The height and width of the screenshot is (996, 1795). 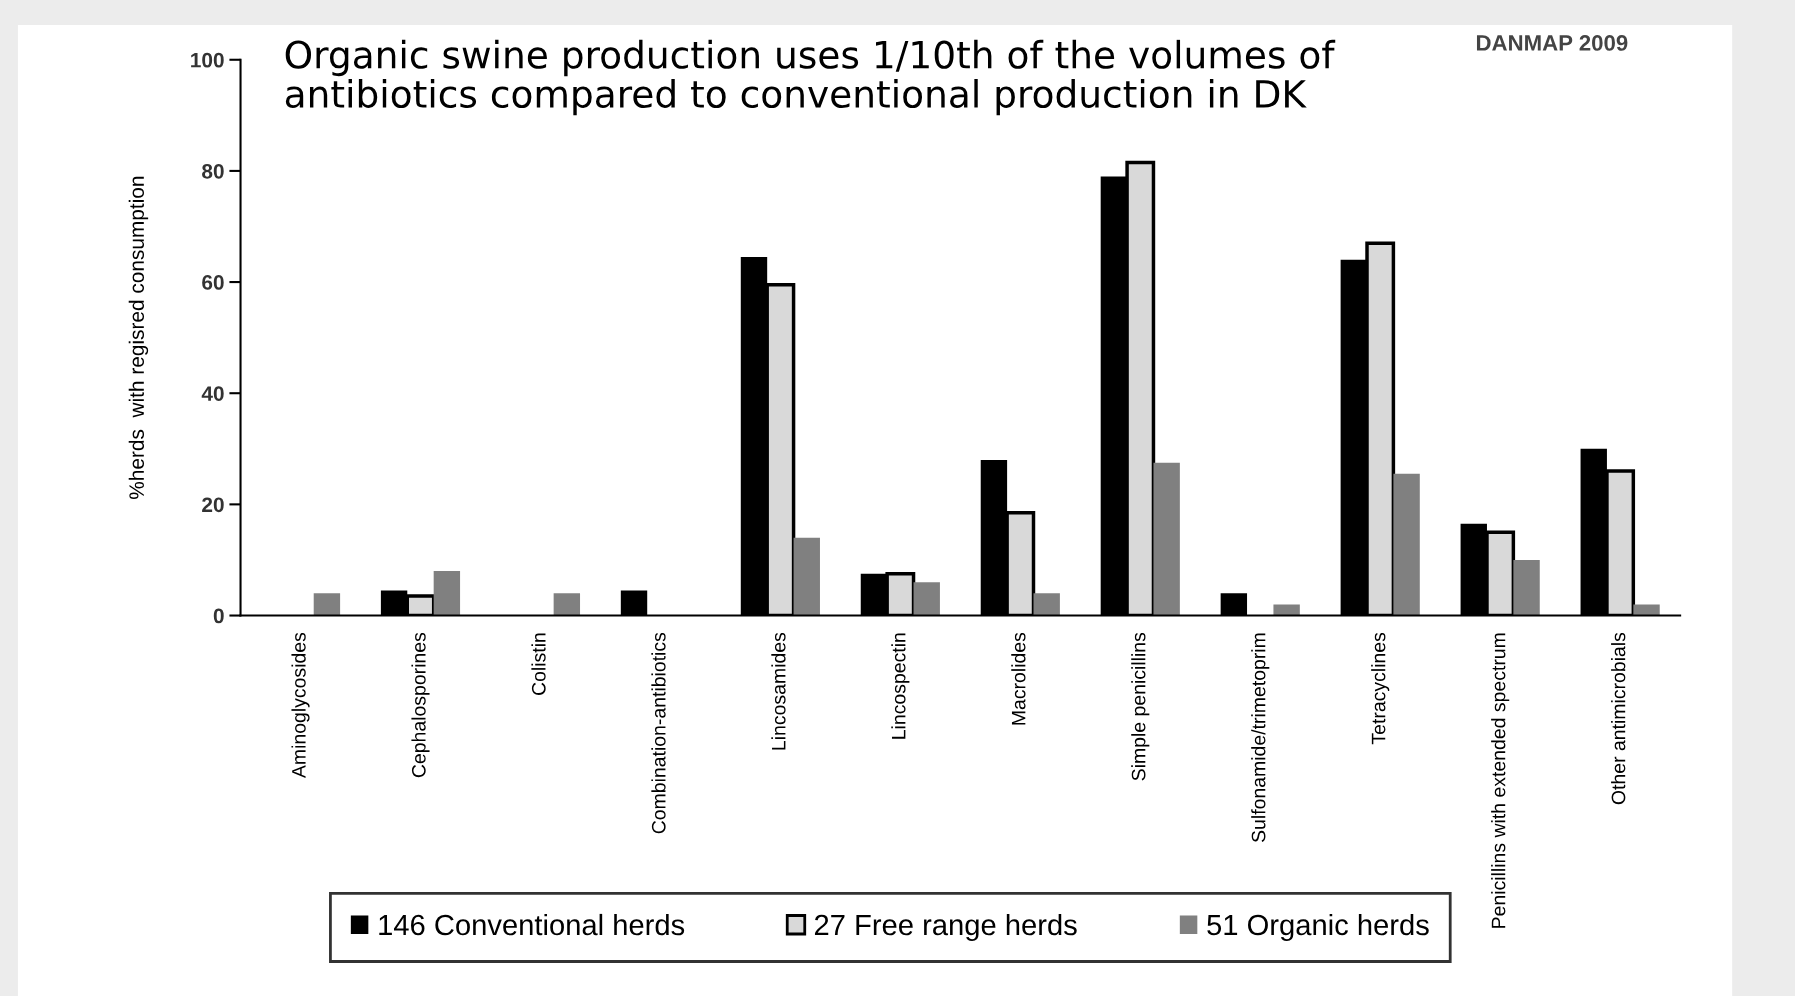 What do you see at coordinates (538, 664) in the screenshot?
I see `x-tick-label: Colistin` at bounding box center [538, 664].